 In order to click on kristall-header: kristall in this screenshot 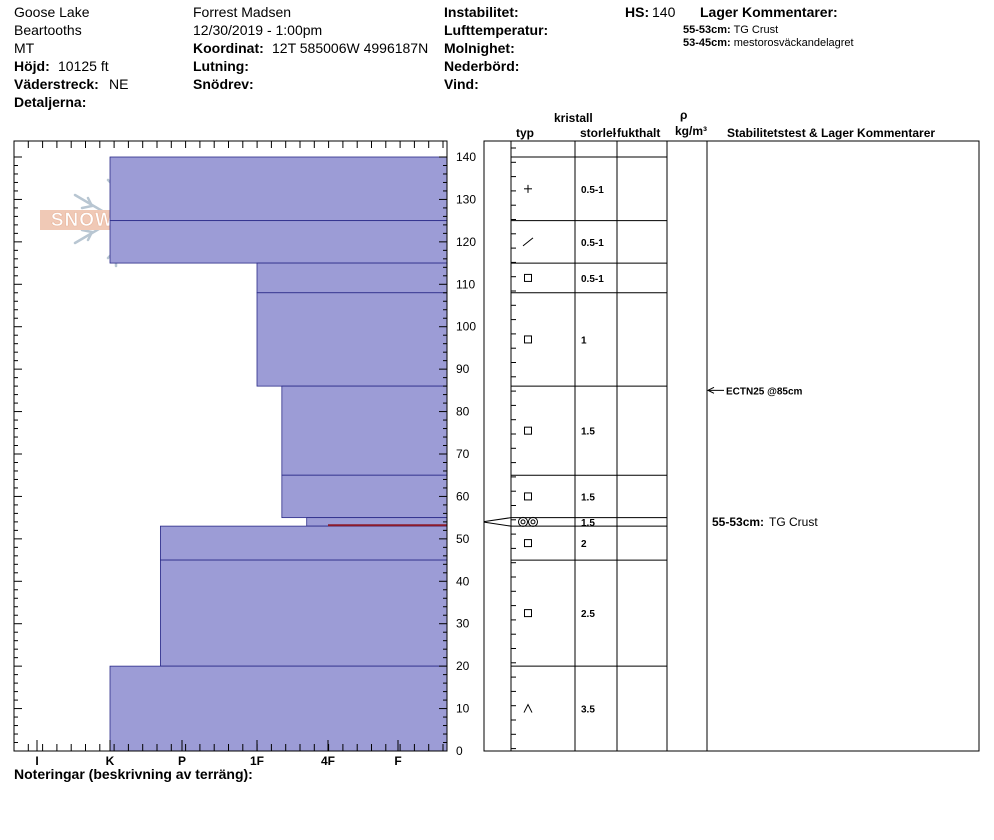, I will do `click(573, 118)`.